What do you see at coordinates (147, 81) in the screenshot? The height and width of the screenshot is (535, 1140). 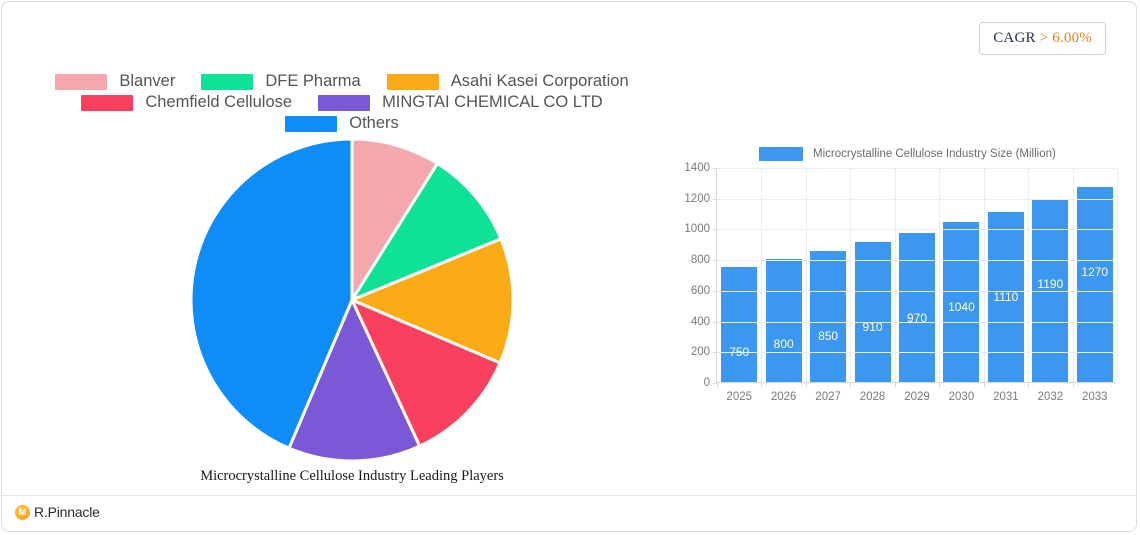 I see `pie-legend-label: Blanver` at bounding box center [147, 81].